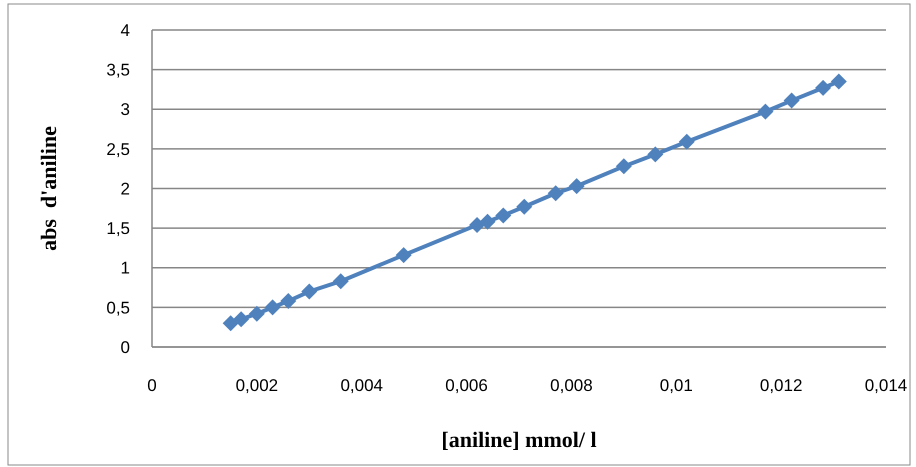  What do you see at coordinates (781, 385) in the screenshot?
I see `x-tick-label: 0,012` at bounding box center [781, 385].